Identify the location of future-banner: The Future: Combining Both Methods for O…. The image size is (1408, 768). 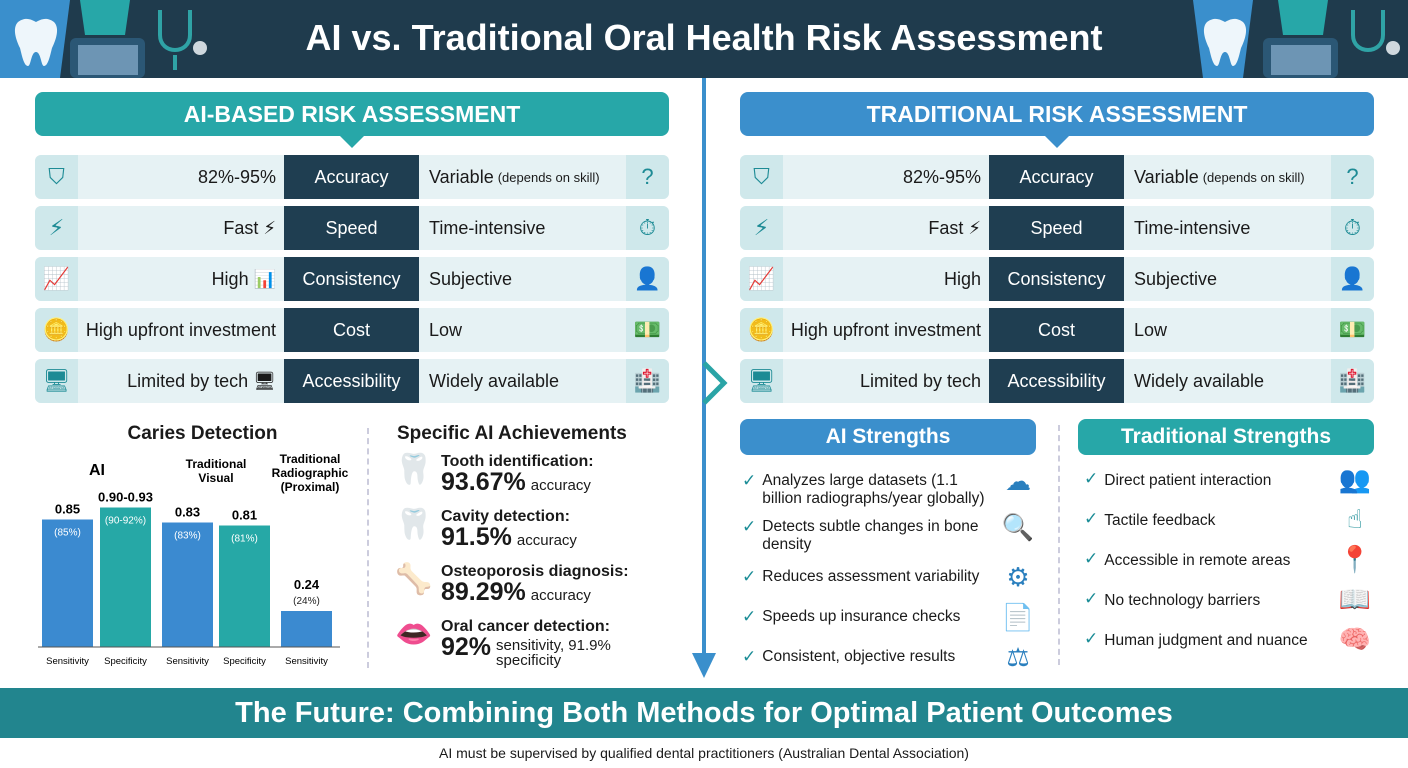
(704, 713).